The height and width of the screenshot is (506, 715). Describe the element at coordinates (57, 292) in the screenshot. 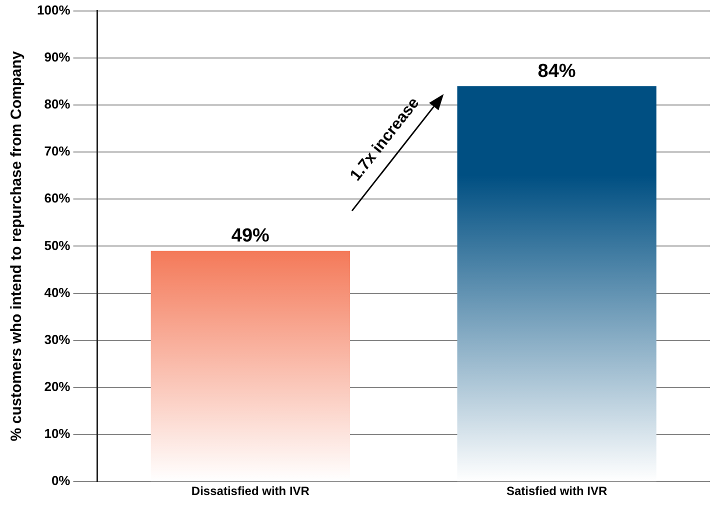

I see `y-tick-label: 40%` at that location.